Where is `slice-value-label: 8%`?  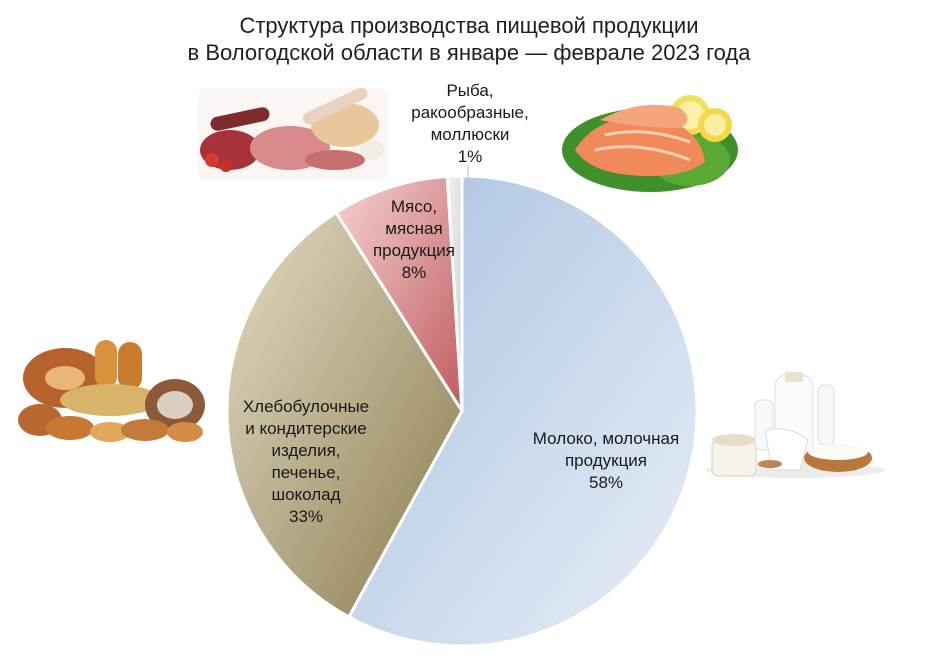
slice-value-label: 8% is located at coordinates (414, 272).